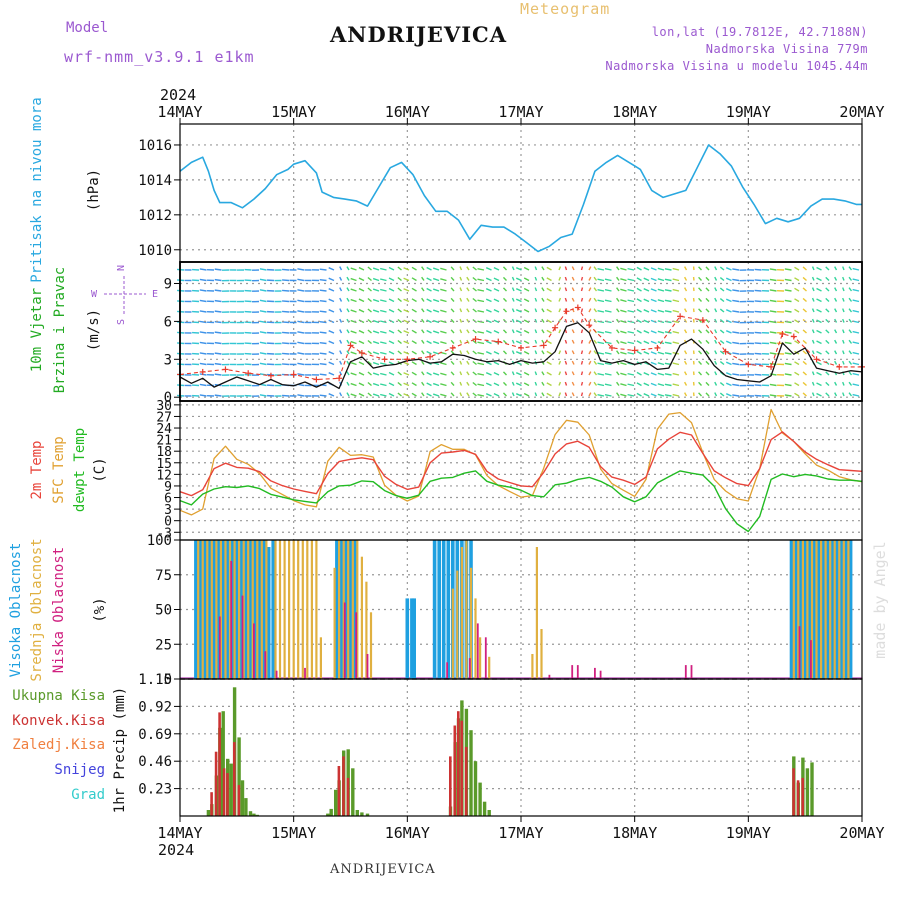 The width and height of the screenshot is (900, 900). What do you see at coordinates (178, 95) in the screenshot?
I see `year-top: 2024` at bounding box center [178, 95].